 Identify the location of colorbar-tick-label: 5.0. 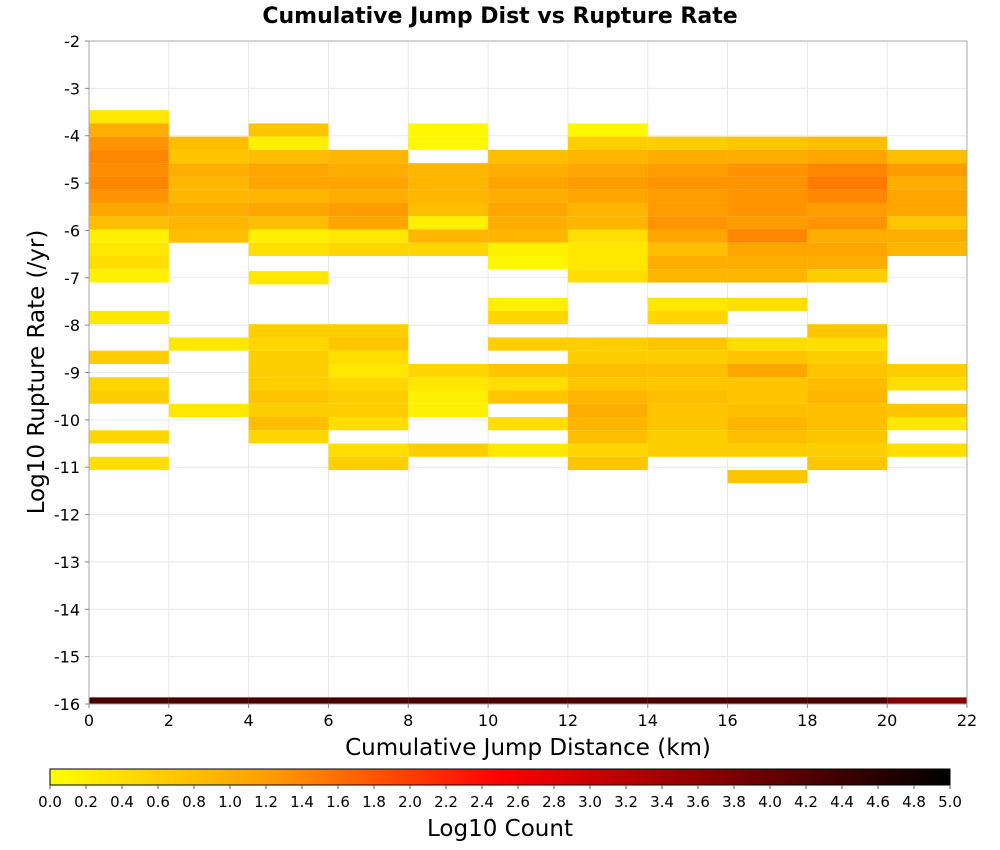
(950, 802).